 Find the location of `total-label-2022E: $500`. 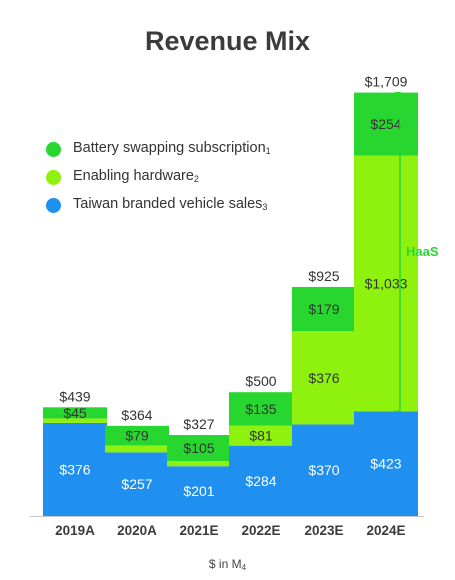

total-label-2022E: $500 is located at coordinates (260, 381).